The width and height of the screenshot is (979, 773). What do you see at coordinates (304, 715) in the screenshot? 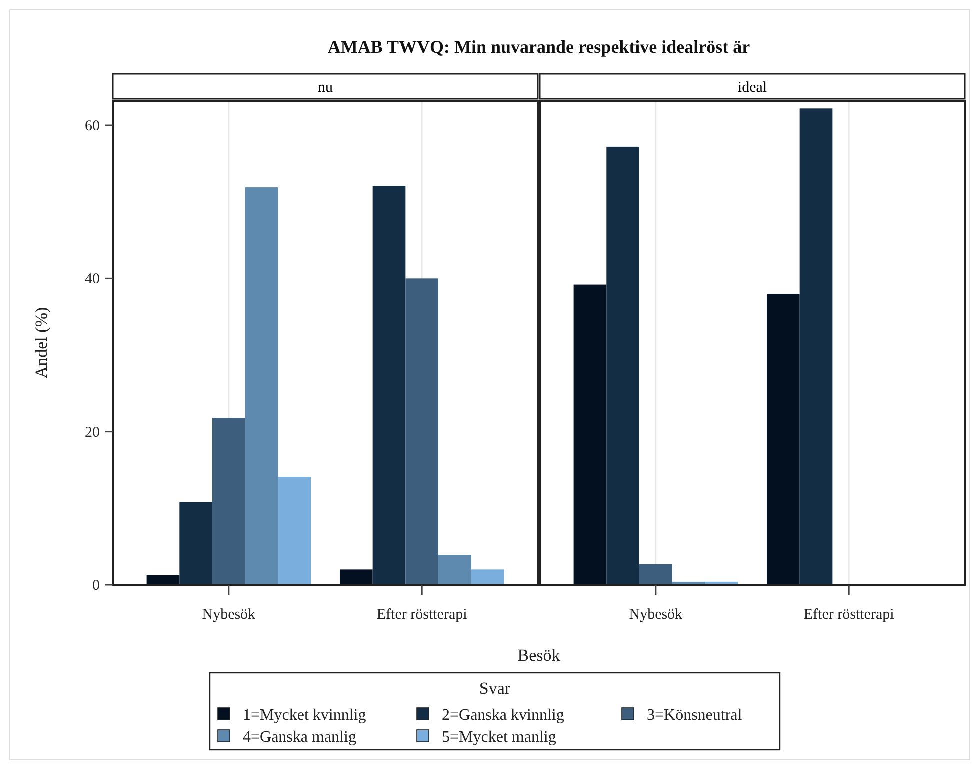
I see `legend-label: 1=Mycket kvinnlig` at bounding box center [304, 715].